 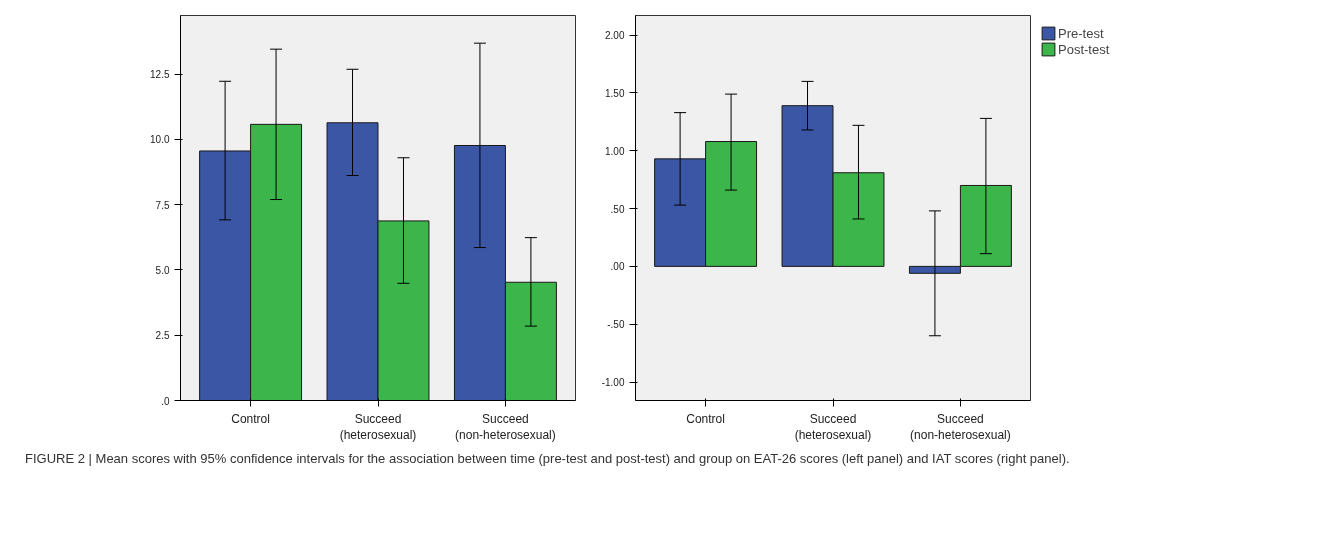 I want to click on caption: FIGURE 2 | Mean scores with 95% confidence intervals for the association between time (pre-test and post-test) and group on EAT-26 scores (left panel) and IAT scores (right panel)., so click(x=547, y=459).